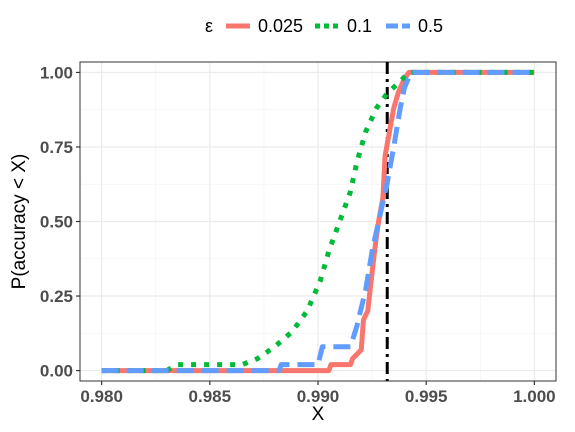 This screenshot has height=432, width=575. Describe the element at coordinates (210, 396) in the screenshot. I see `x-tick-label: 0.985` at that location.